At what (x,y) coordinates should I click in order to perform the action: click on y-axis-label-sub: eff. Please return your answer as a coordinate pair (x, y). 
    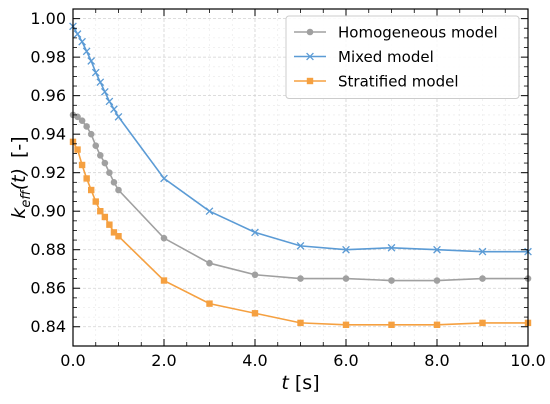
    Looking at the image, I should click on (26, 198).